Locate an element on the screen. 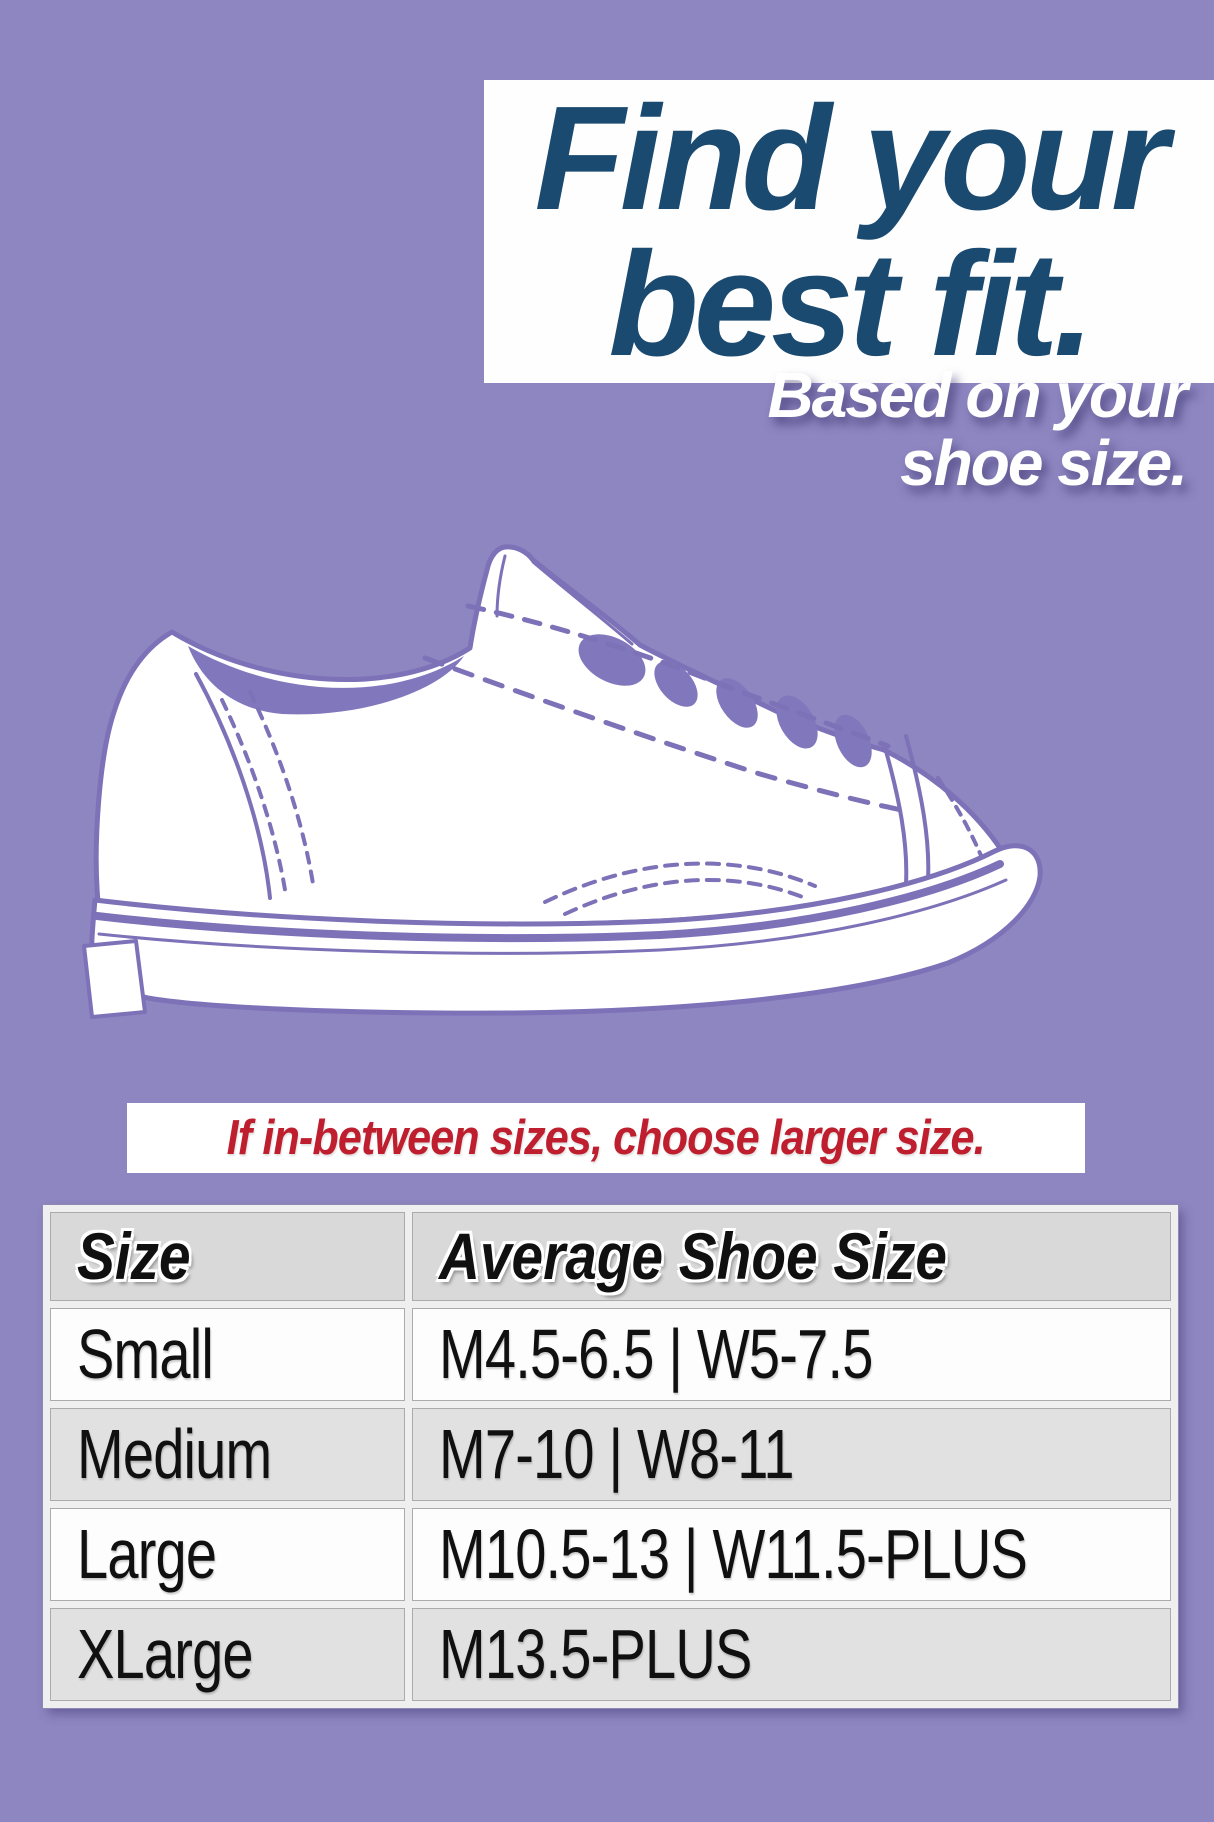  table-row-large: Large M10.5-13 | W11.5-PLUS is located at coordinates (610, 1554).